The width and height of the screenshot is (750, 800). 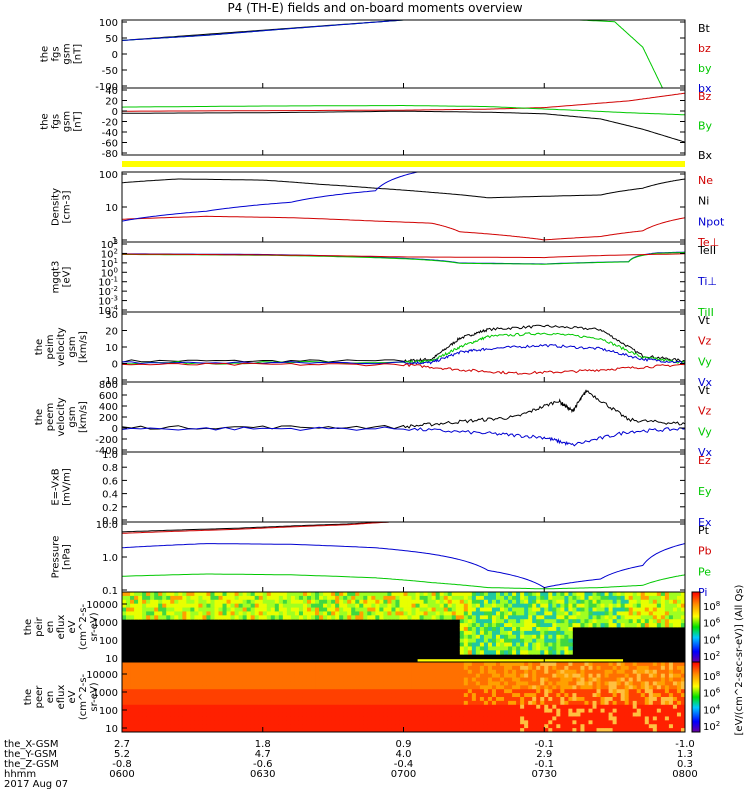 What do you see at coordinates (110, 495) in the screenshot?
I see `y-tick-label: 0.4` at bounding box center [110, 495].